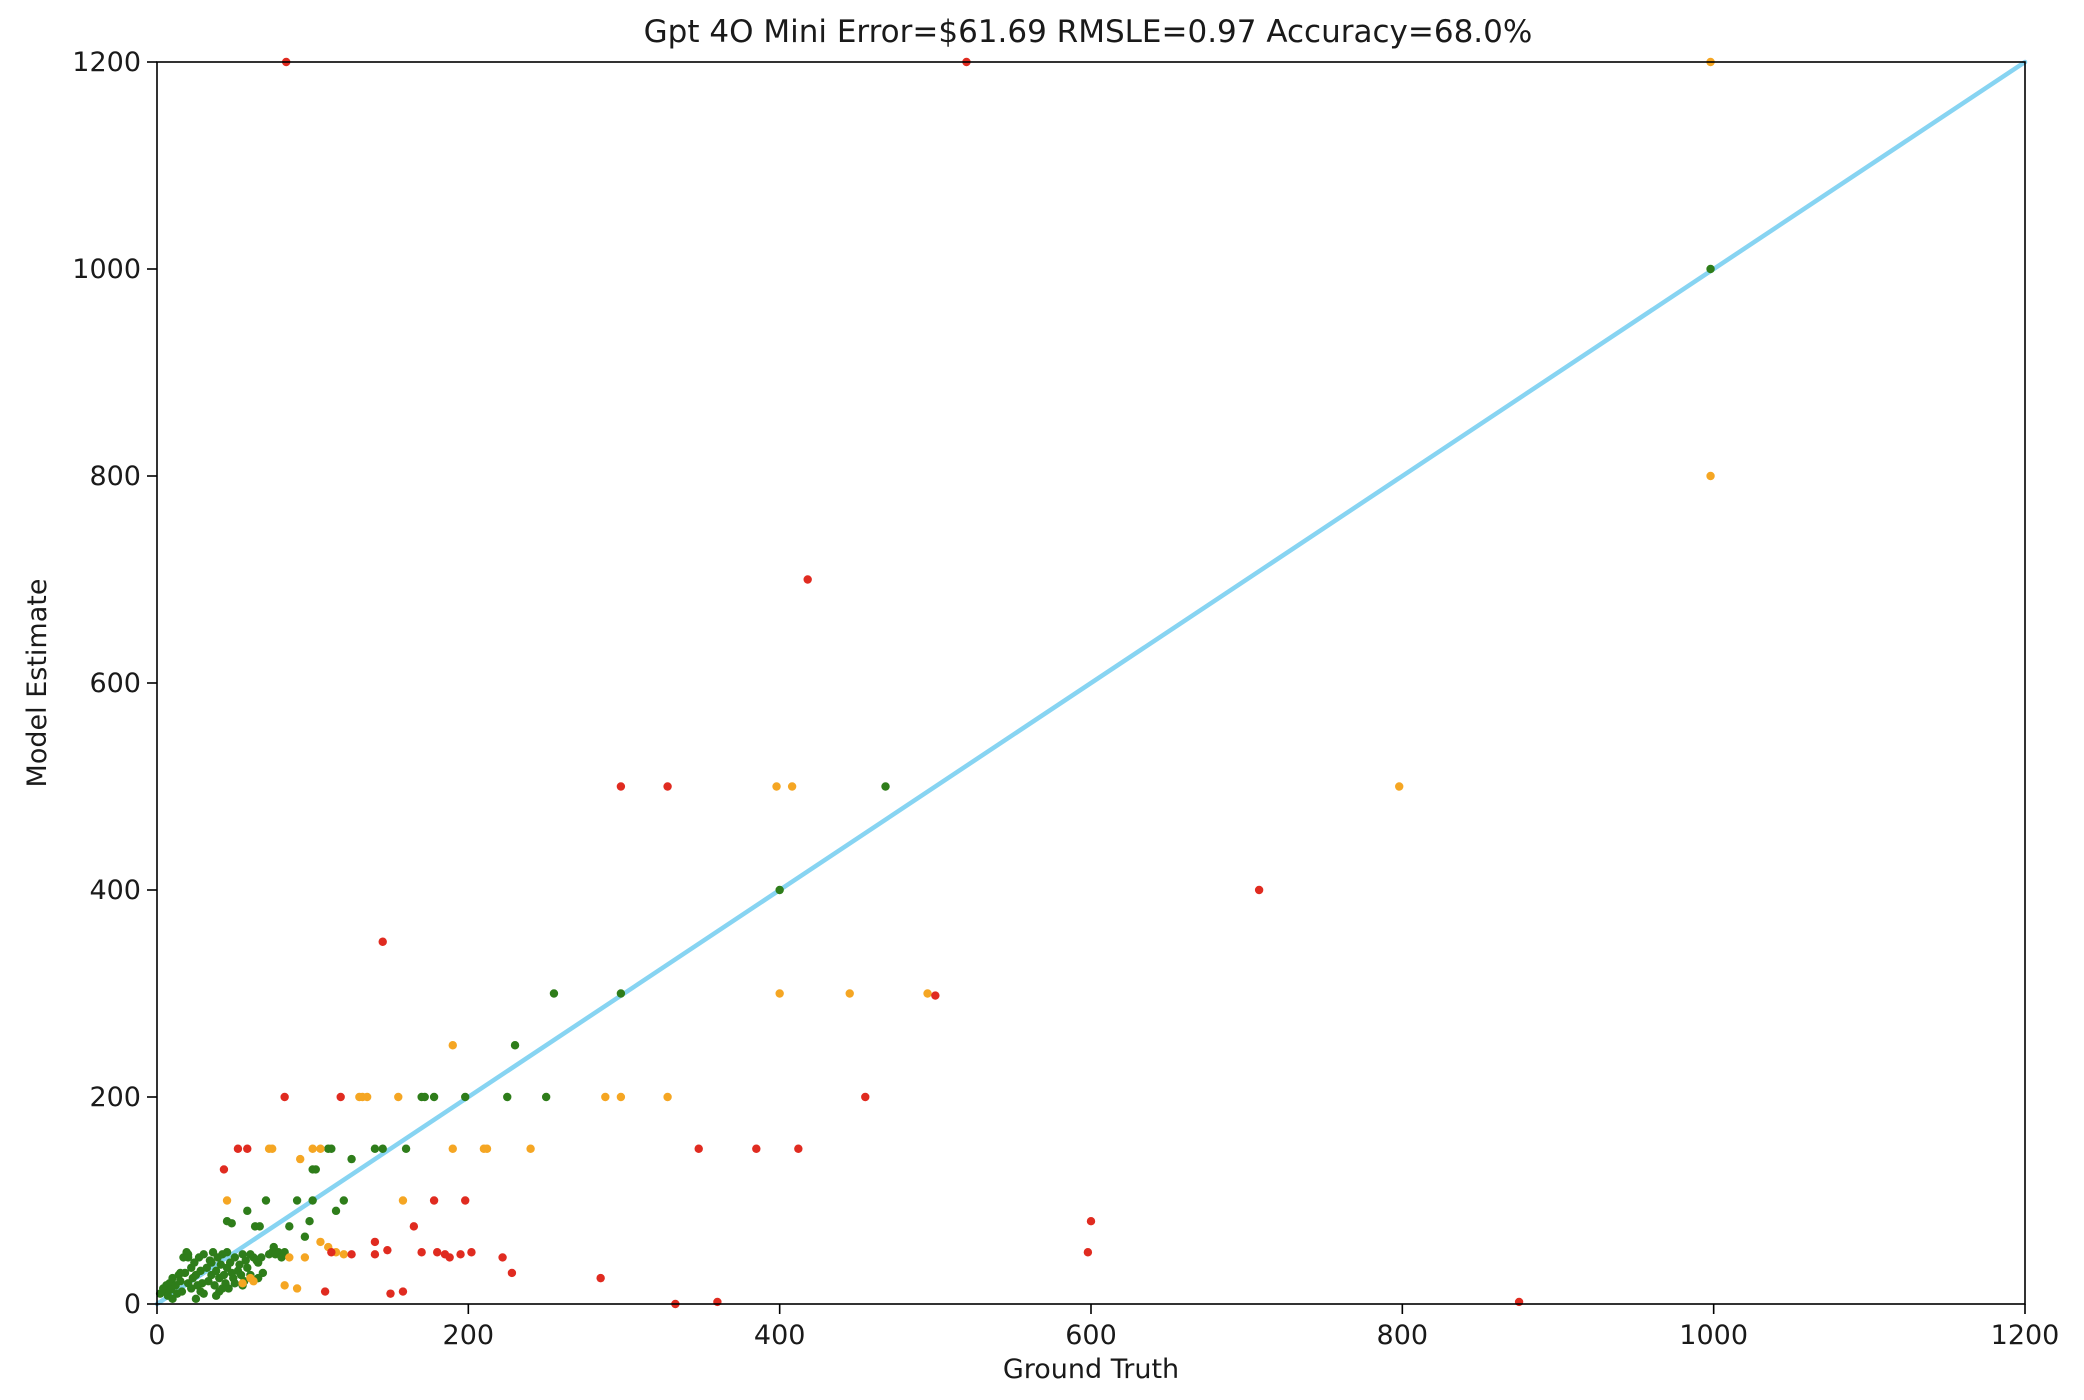 The width and height of the screenshot is (2084, 1400). What do you see at coordinates (115, 890) in the screenshot?
I see `y-tick-label: 400` at bounding box center [115, 890].